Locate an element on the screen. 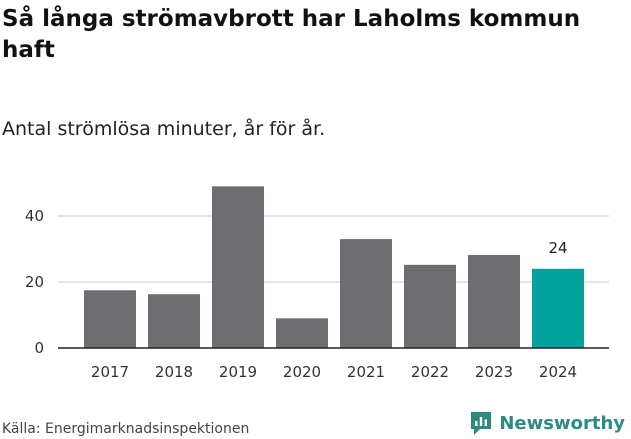 The width and height of the screenshot is (631, 439). source-note: Källa: Energimarknadsinspektionen is located at coordinates (126, 429).